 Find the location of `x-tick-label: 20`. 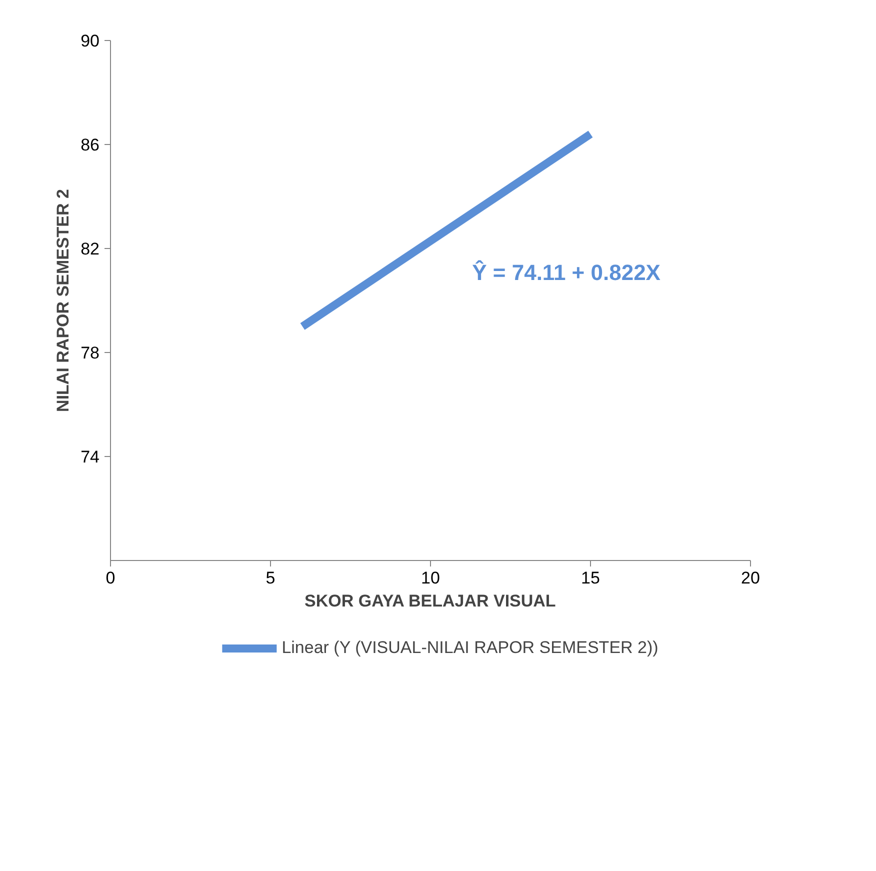

x-tick-label: 20 is located at coordinates (750, 578).